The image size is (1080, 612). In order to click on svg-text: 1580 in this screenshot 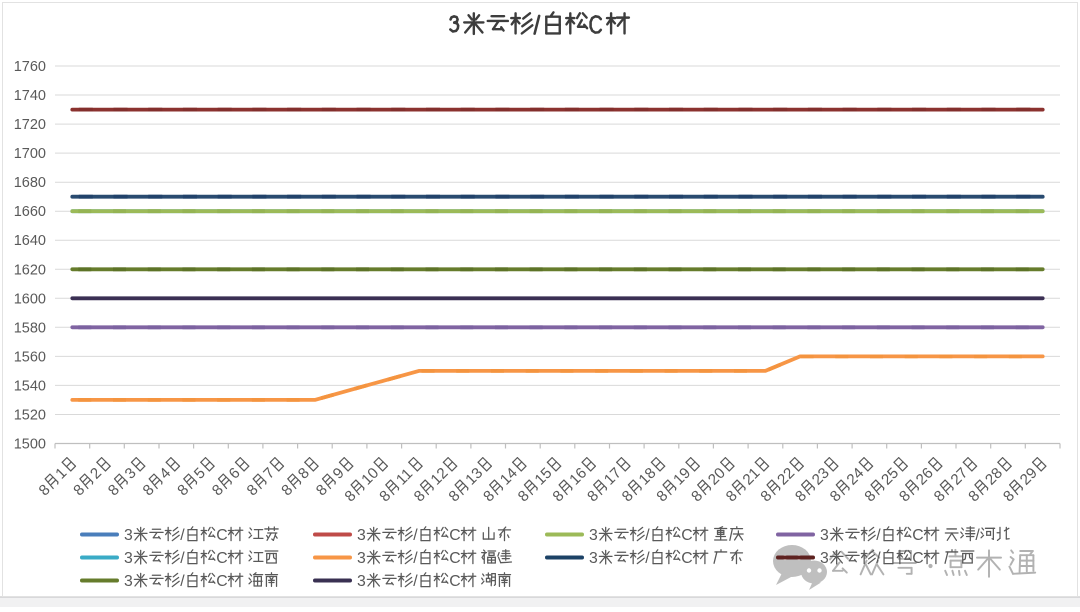, I will do `click(30, 328)`.